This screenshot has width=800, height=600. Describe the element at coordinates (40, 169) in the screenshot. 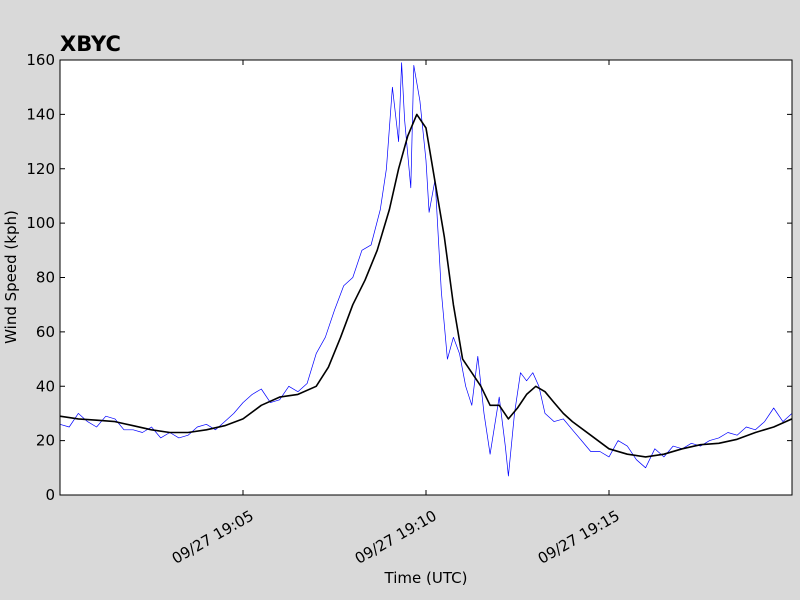

I see `y-tick-label: 120` at that location.